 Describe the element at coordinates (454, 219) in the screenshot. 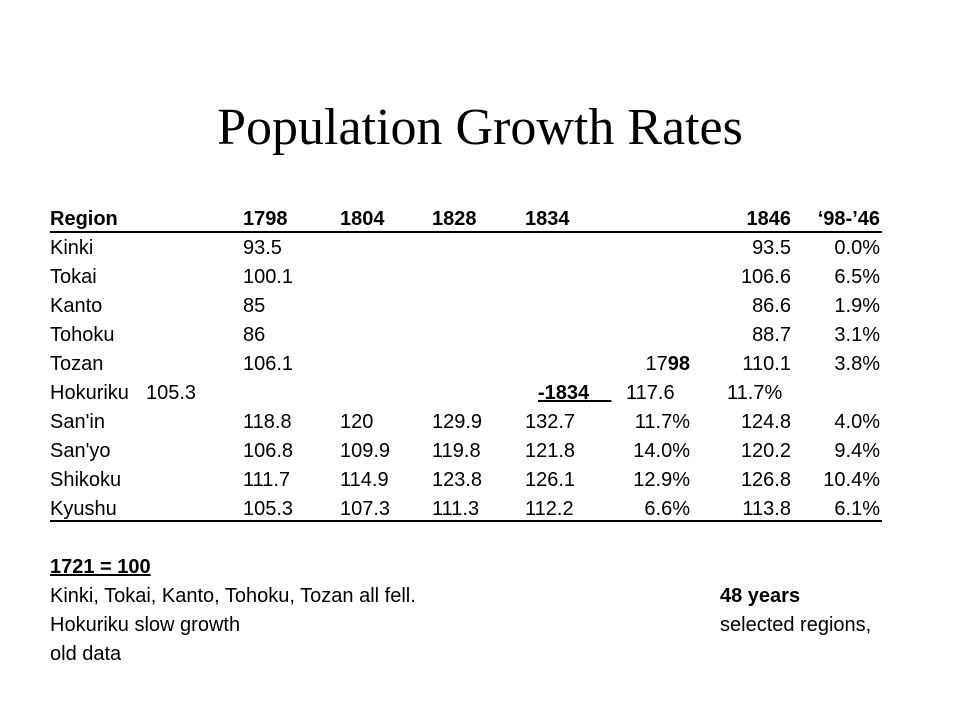

I see `header-1828: 1828` at that location.